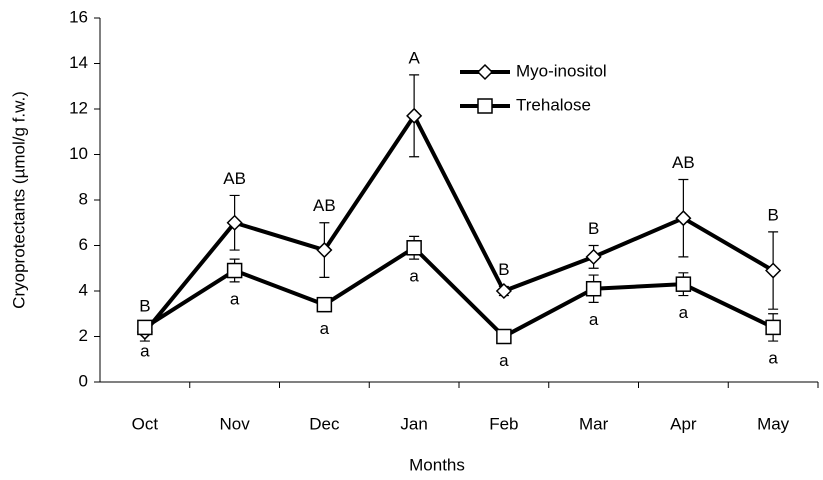  Describe the element at coordinates (683, 423) in the screenshot. I see `x-tick-label: Apr` at that location.